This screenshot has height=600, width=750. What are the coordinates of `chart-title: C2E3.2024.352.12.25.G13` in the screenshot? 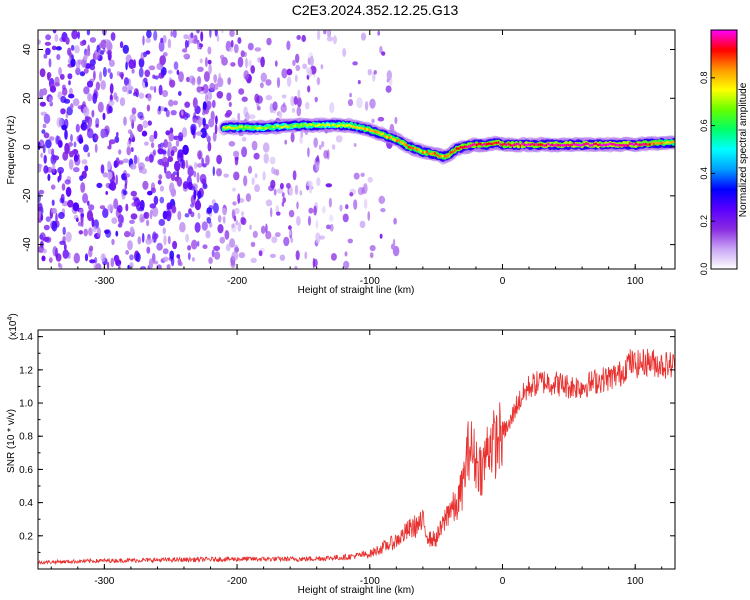 It's located at (375, 10).